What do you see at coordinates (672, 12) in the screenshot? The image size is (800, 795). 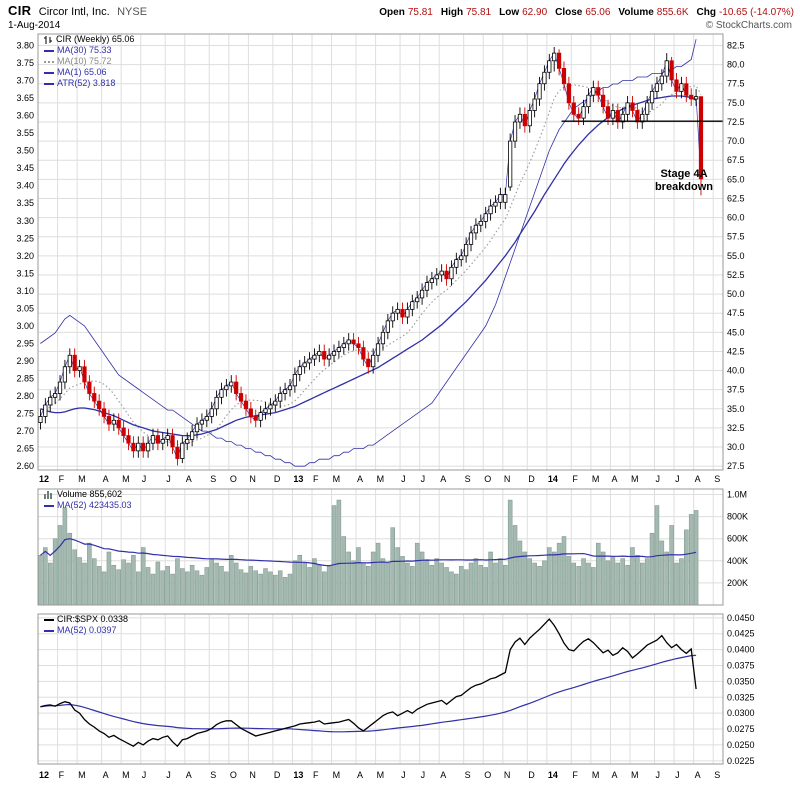 I see `quote-value: 855.6K` at bounding box center [672, 12].